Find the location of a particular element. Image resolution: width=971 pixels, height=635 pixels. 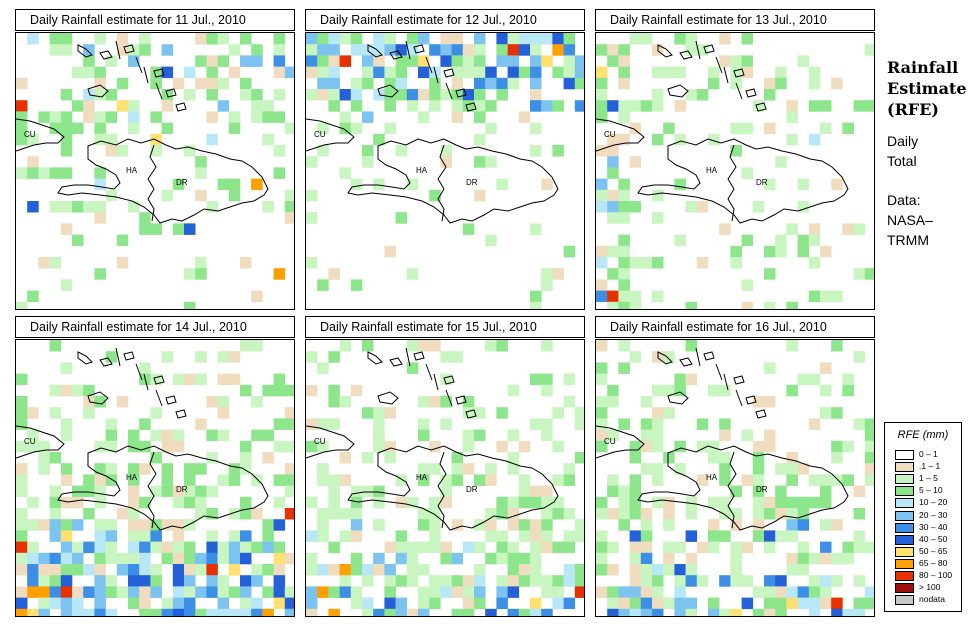

label-cuba: CU is located at coordinates (30, 441).